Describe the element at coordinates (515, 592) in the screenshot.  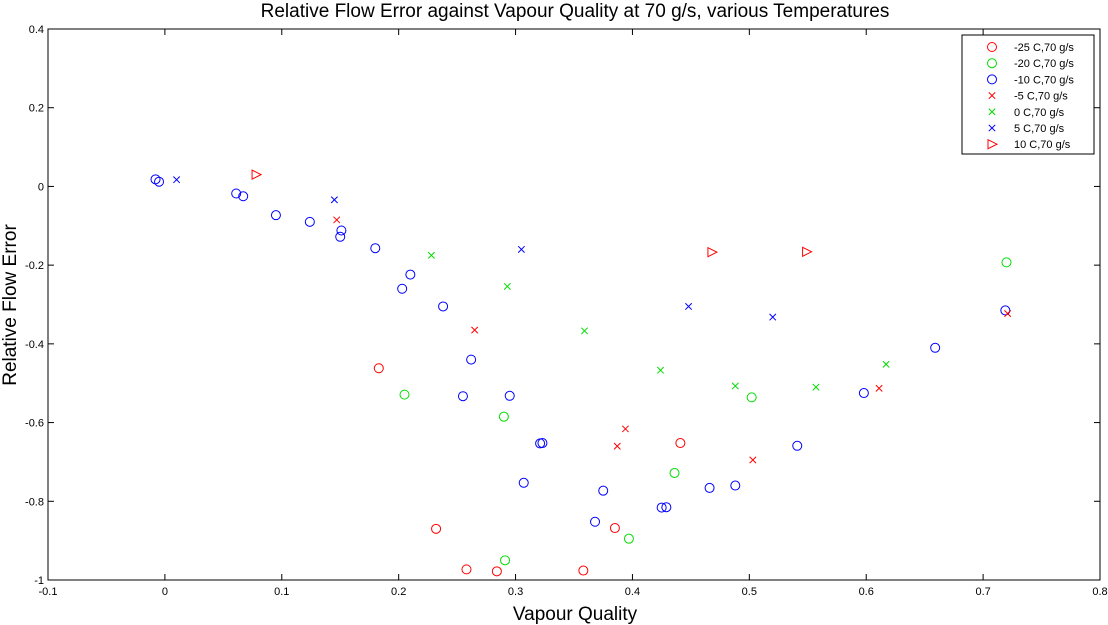
I see `x-tick-label: 0.3` at that location.